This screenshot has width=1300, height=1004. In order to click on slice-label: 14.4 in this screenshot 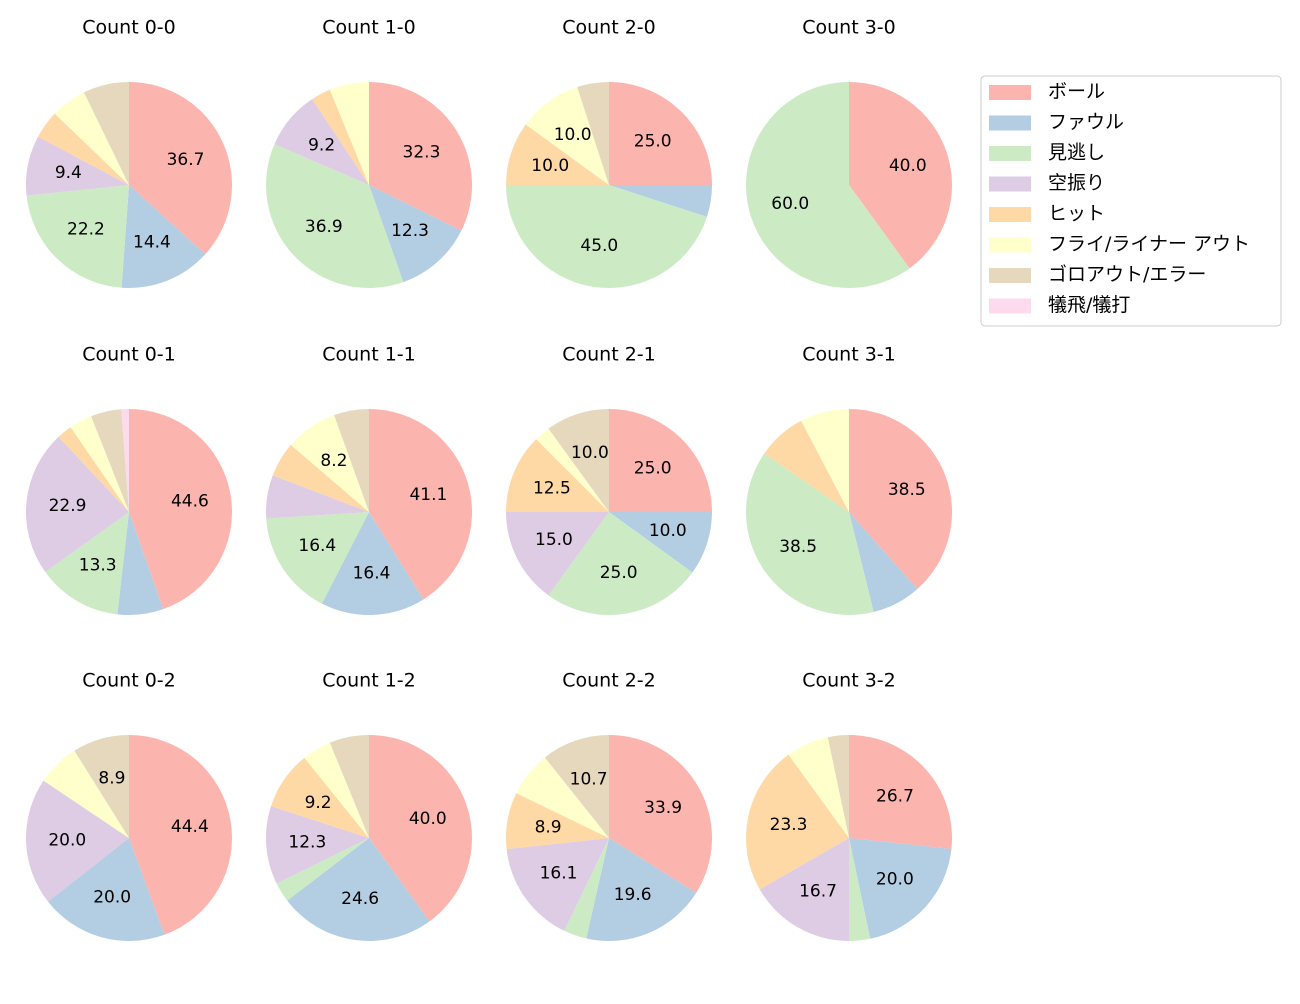, I will do `click(152, 242)`.